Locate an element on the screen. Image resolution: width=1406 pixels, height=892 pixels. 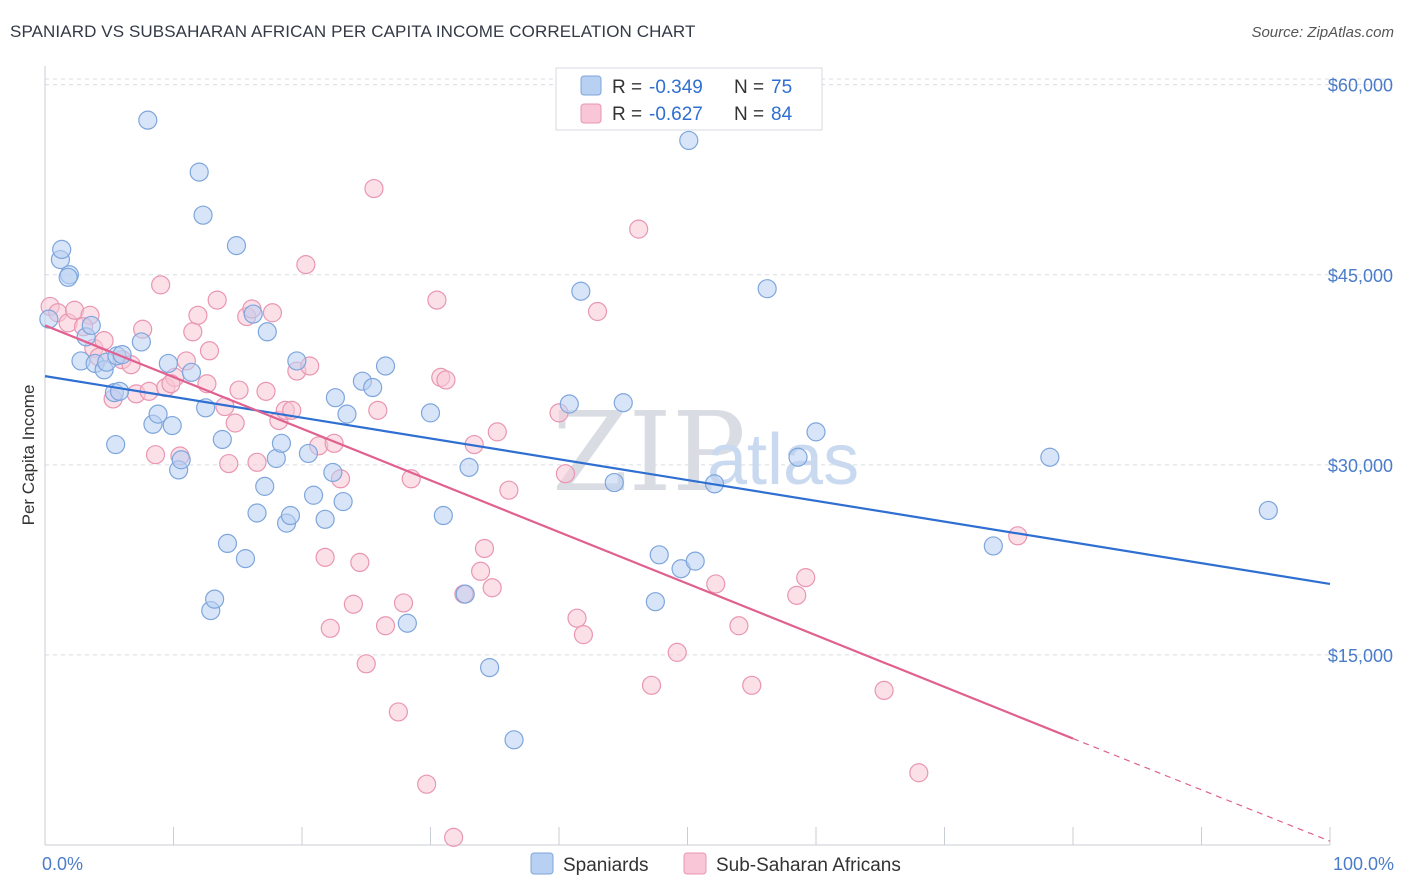
legend-bottom-swatch-subsaharan is located at coordinates (695, 863).